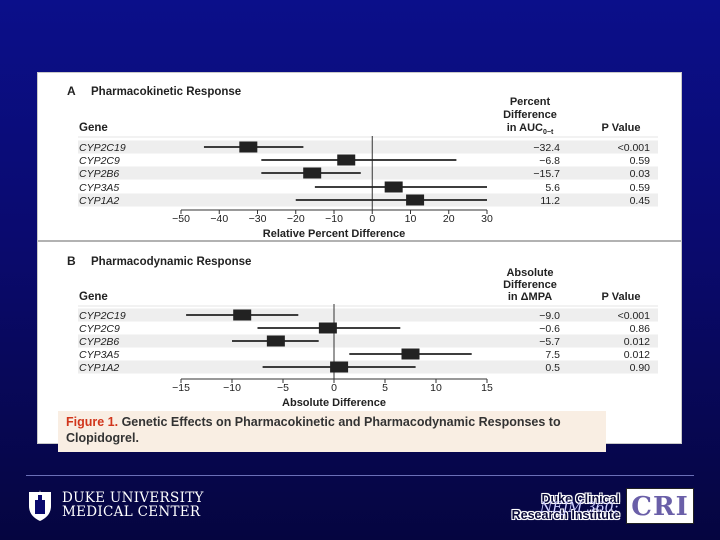 This screenshot has width=720, height=540. What do you see at coordinates (550, 201) in the screenshot?
I see `diff-value: 11.2` at bounding box center [550, 201].